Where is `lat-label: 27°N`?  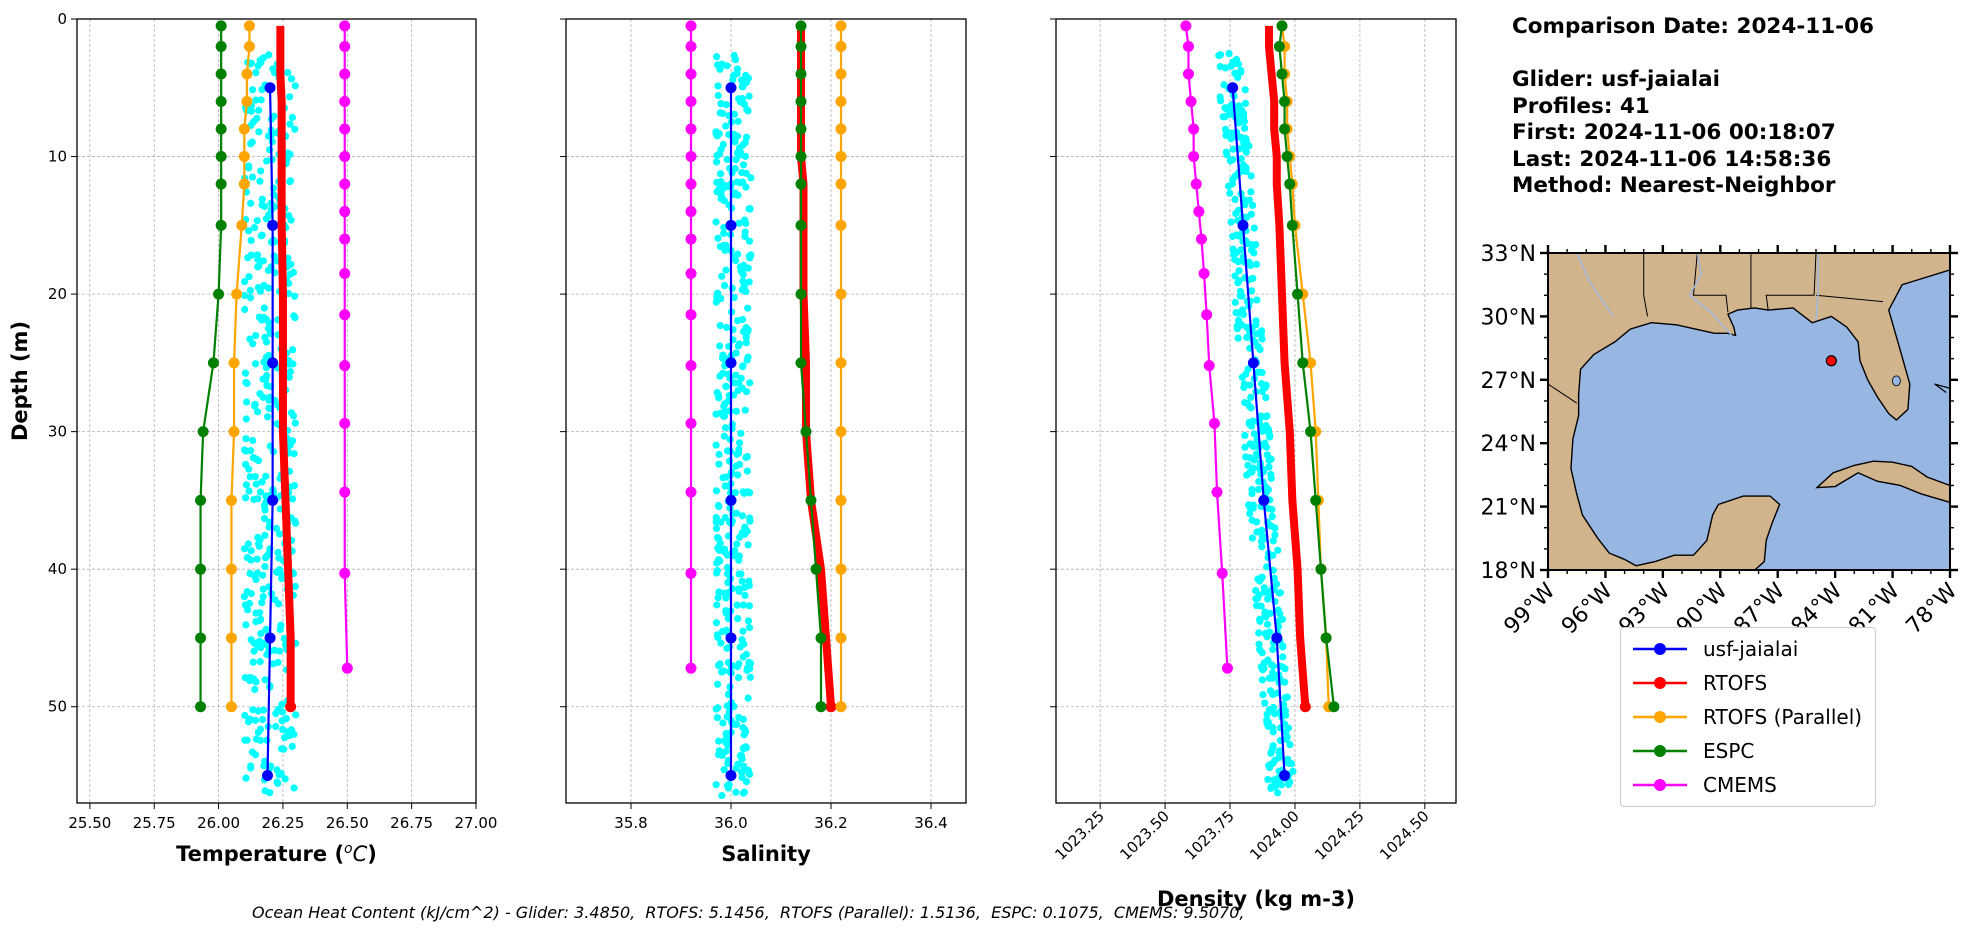
lat-label: 27°N is located at coordinates (1508, 381).